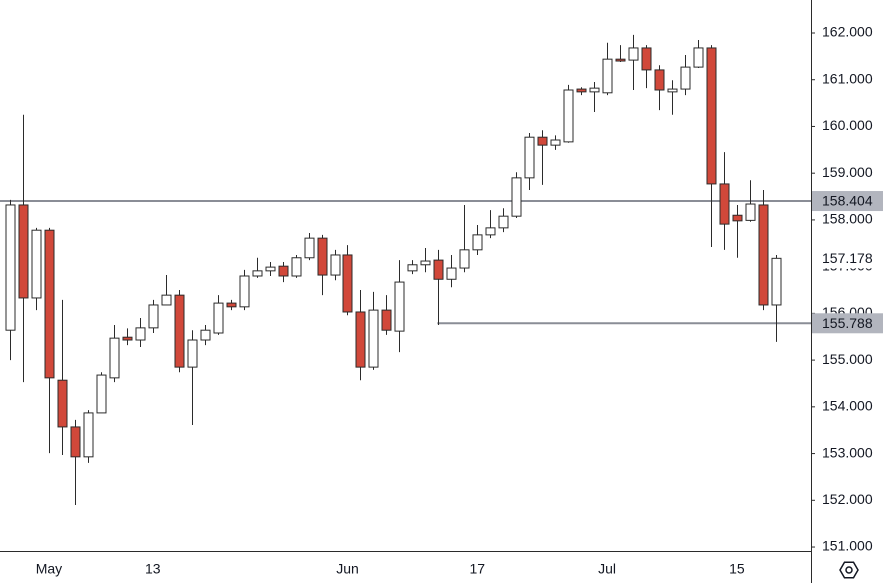  I want to click on y-tick-label: 152.000, so click(847, 499).